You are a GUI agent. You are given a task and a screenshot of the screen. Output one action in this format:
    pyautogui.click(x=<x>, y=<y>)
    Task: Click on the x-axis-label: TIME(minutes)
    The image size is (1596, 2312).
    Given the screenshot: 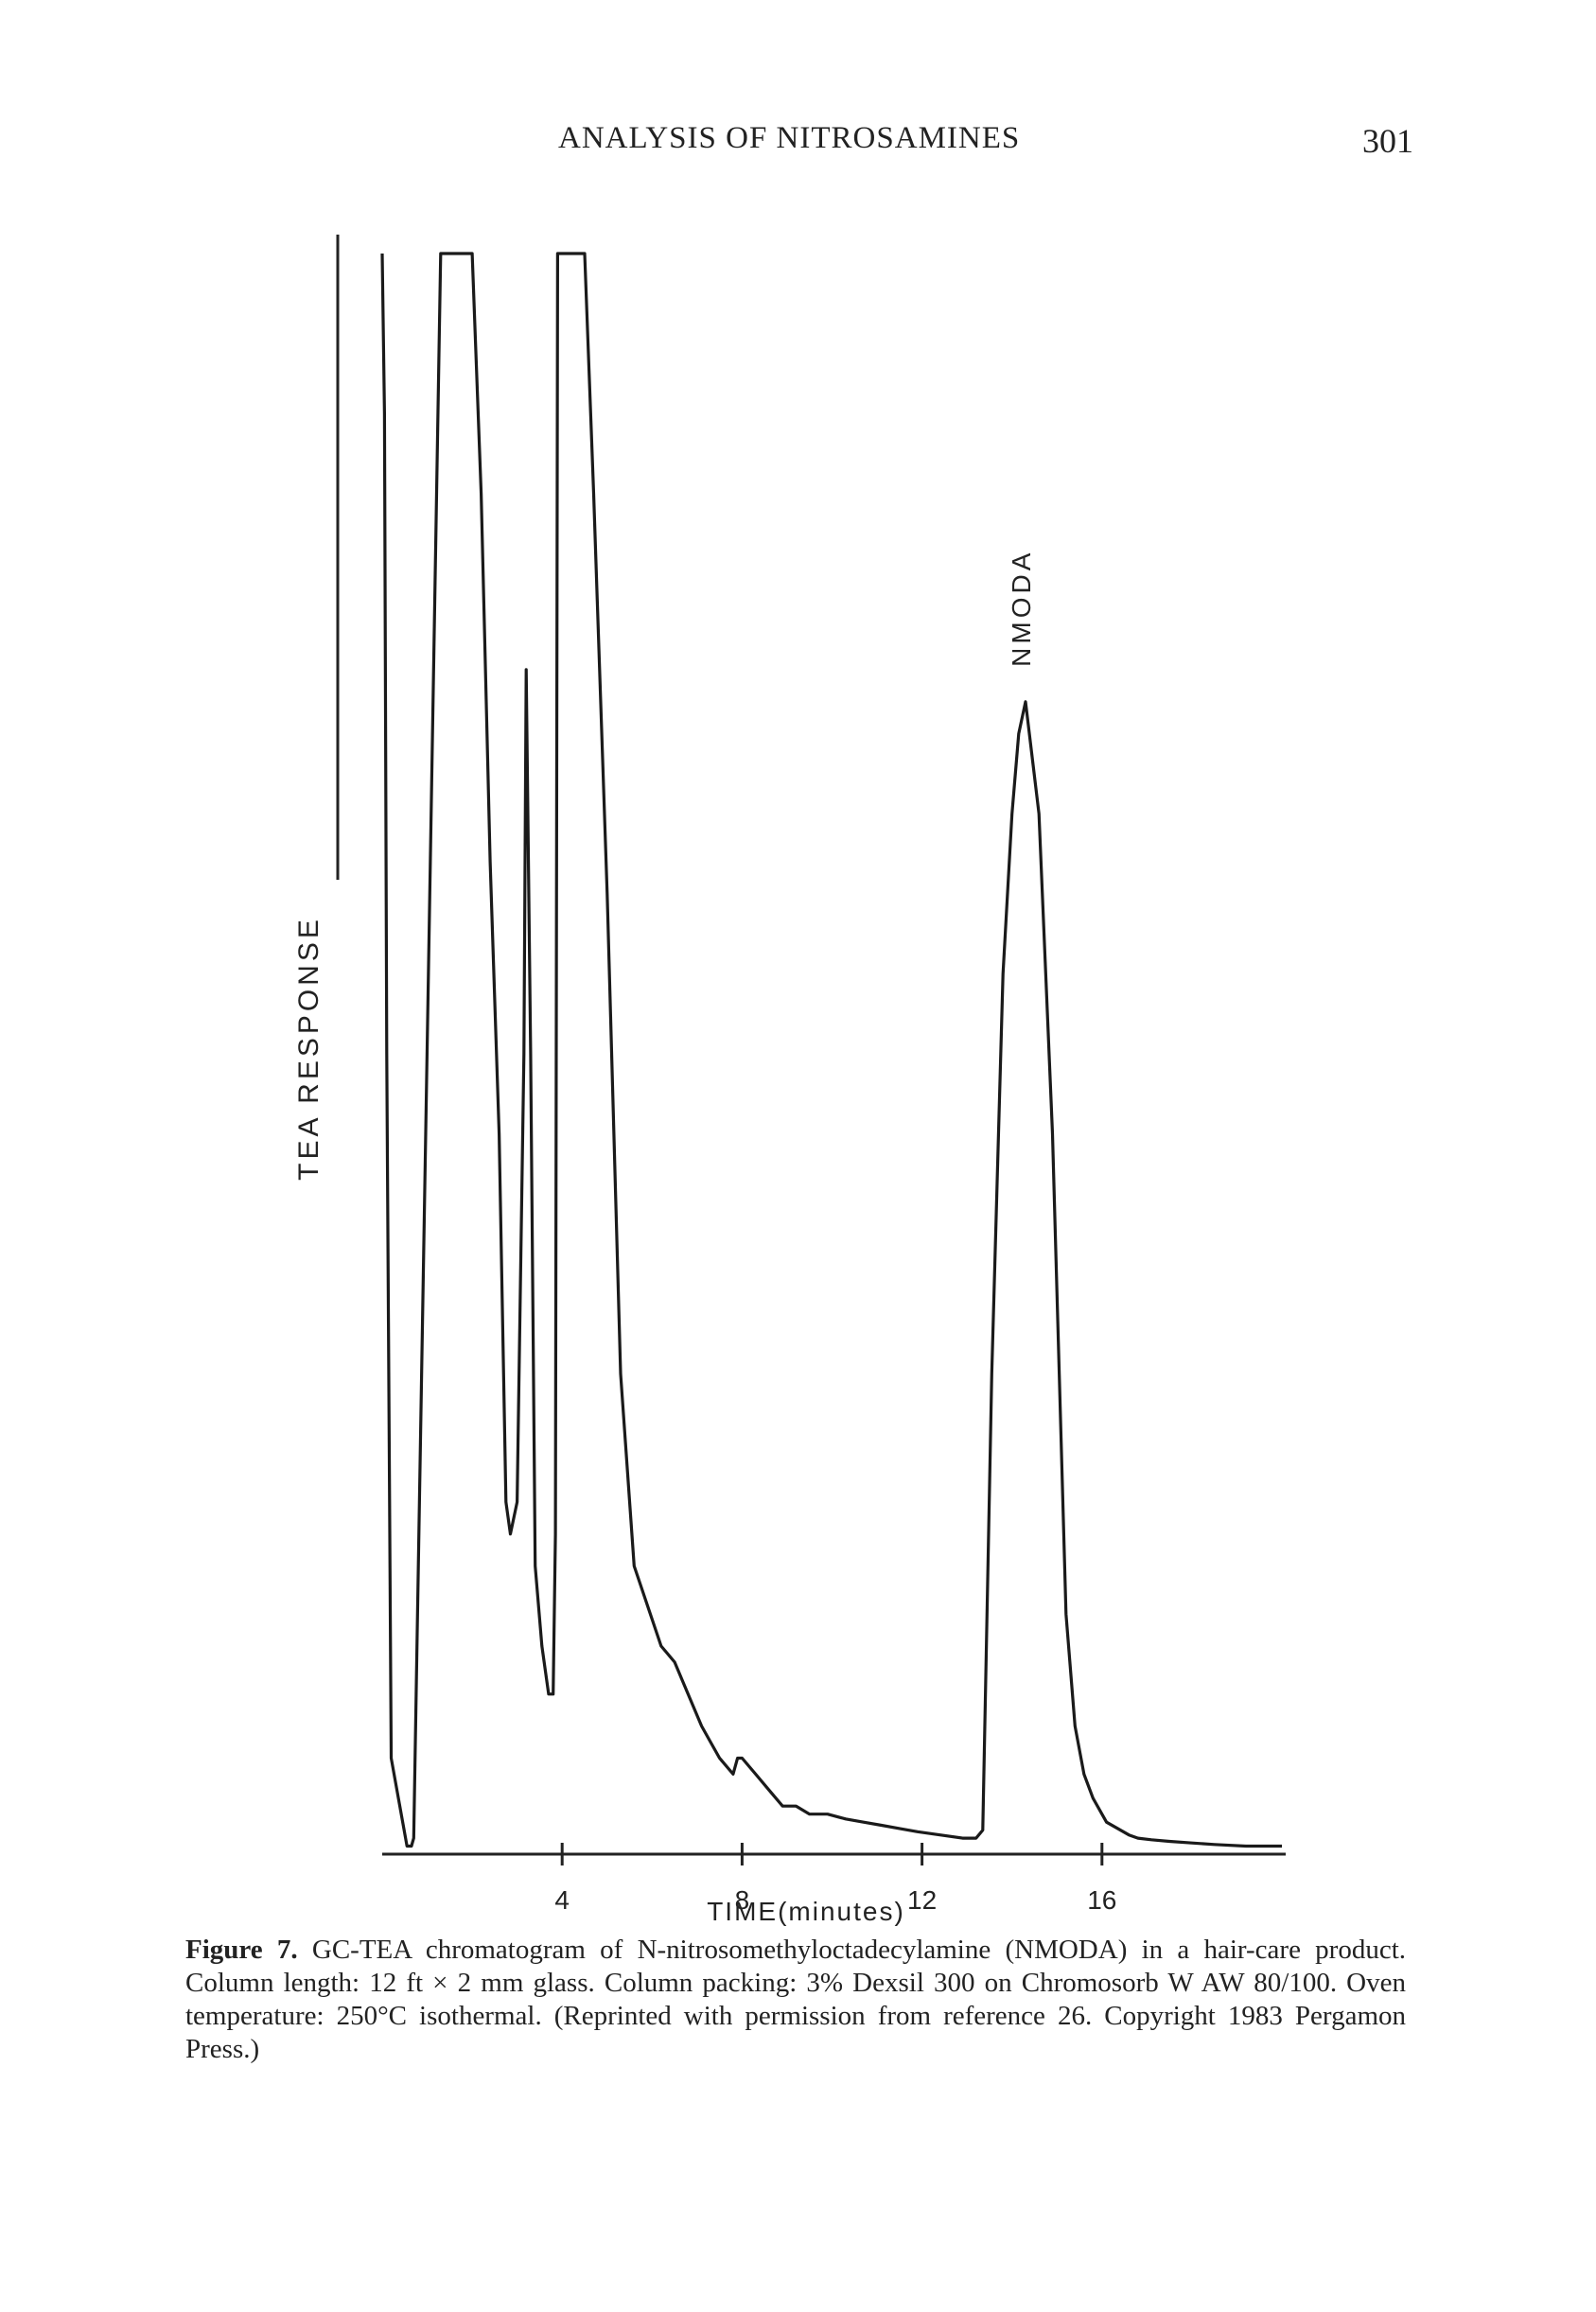 What is the action you would take?
    pyautogui.click(x=806, y=1912)
    